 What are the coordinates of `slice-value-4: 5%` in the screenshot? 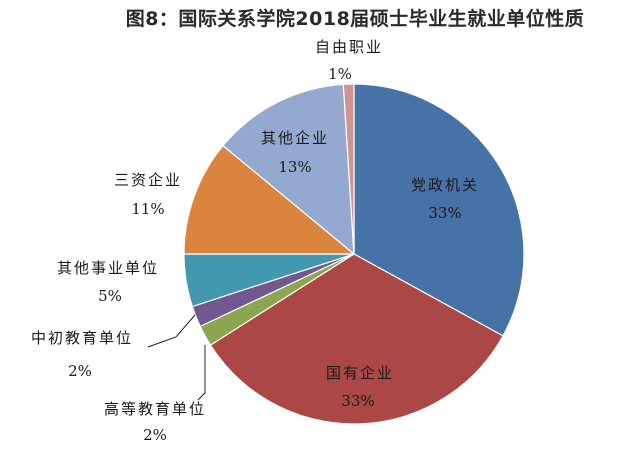 It's located at (110, 296).